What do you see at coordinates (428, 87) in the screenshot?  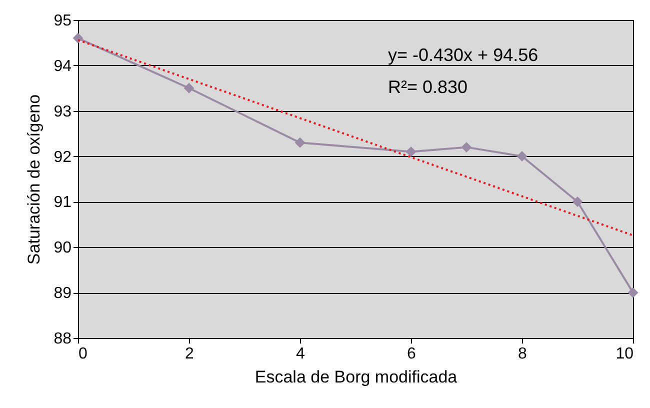 I see `annotation: R²= 0.830` at bounding box center [428, 87].